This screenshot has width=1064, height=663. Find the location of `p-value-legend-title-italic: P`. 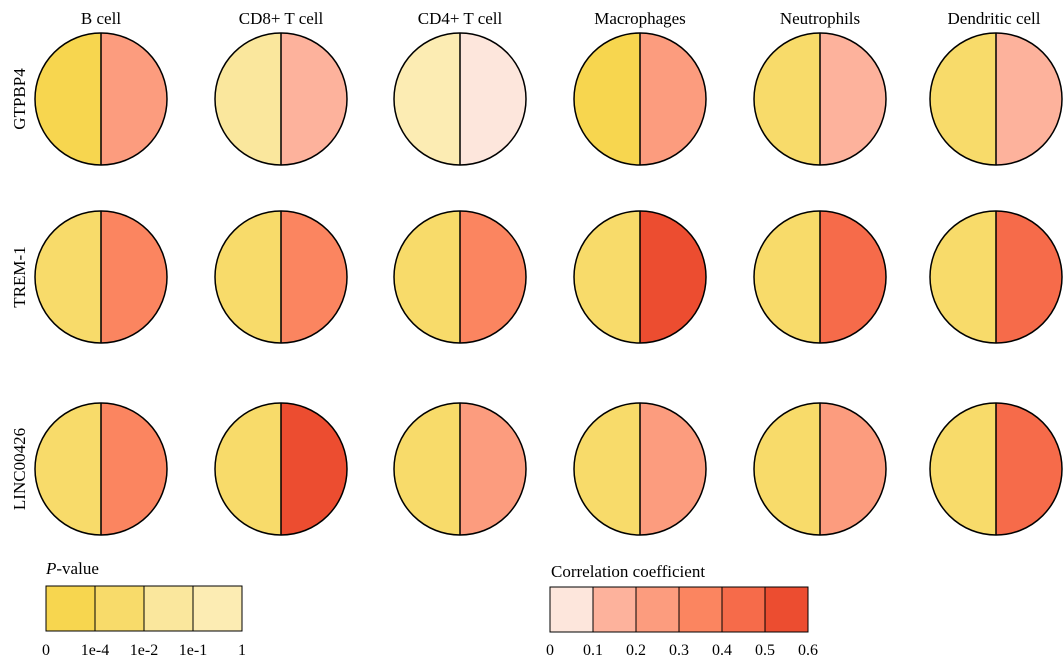

p-value-legend-title-italic: P is located at coordinates (50, 568).